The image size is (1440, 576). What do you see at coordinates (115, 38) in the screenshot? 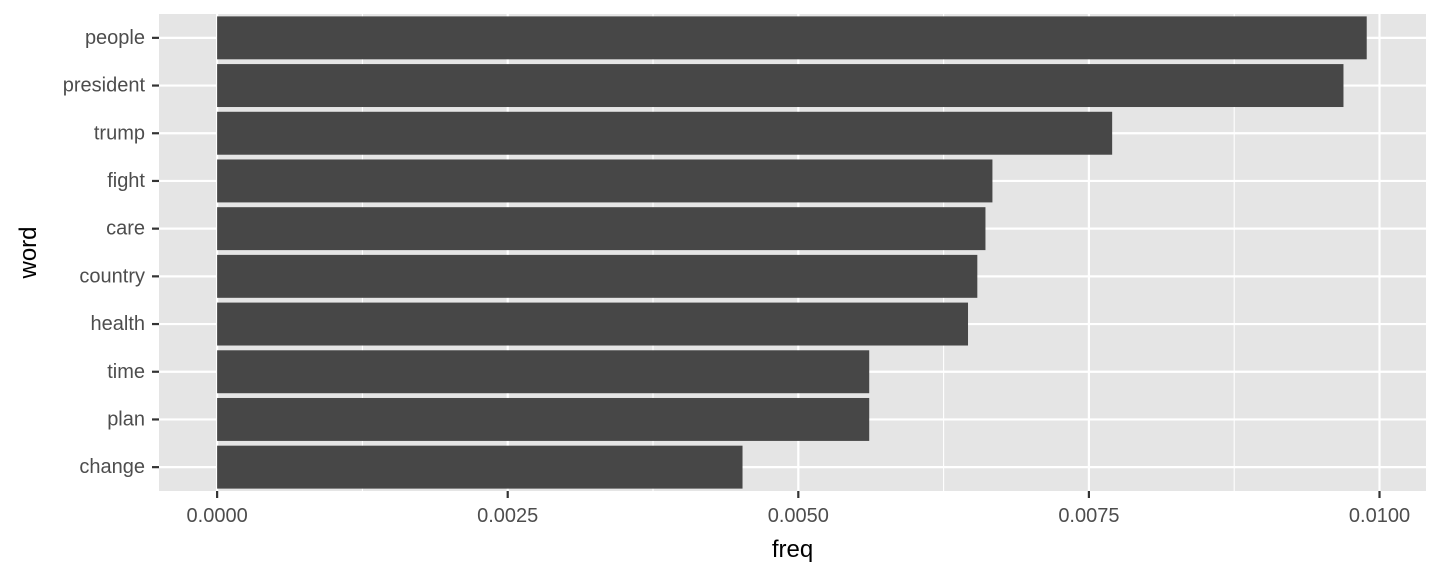
I see `y-tick-label: people` at bounding box center [115, 38].